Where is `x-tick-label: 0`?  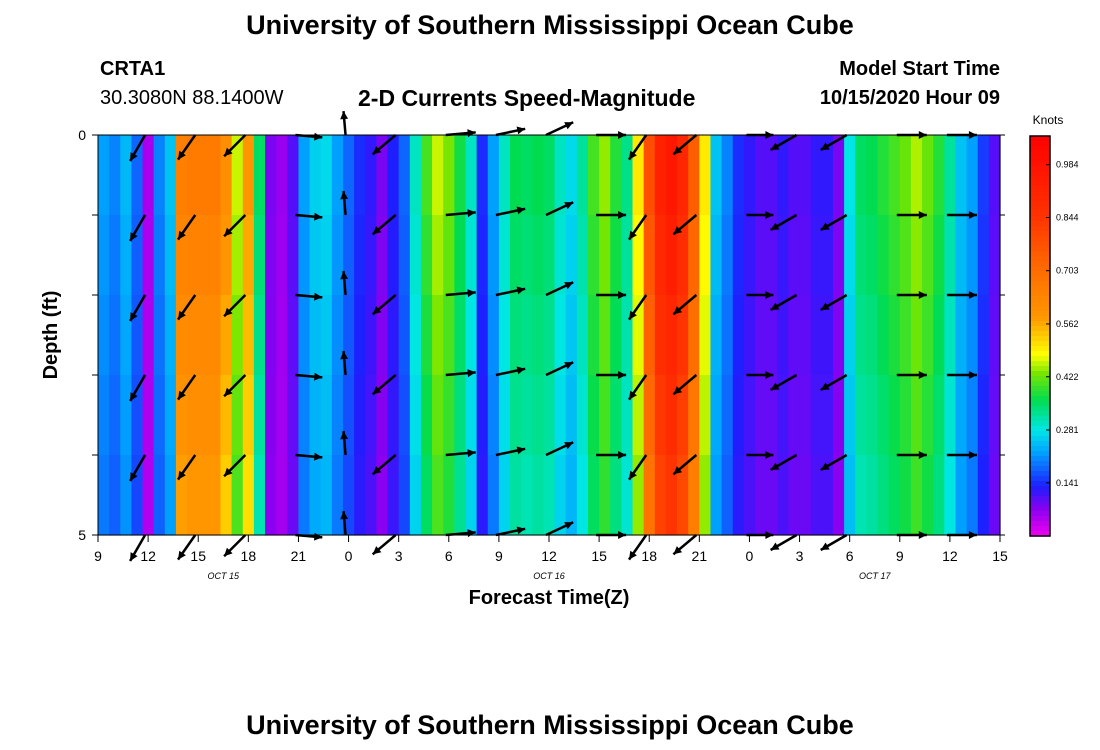 x-tick-label: 0 is located at coordinates (349, 556).